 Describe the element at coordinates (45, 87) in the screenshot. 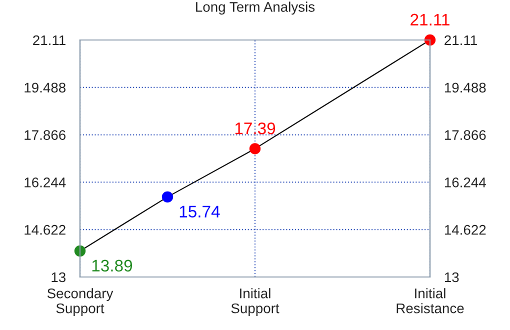

I see `y-tick-label: 19.488` at that location.